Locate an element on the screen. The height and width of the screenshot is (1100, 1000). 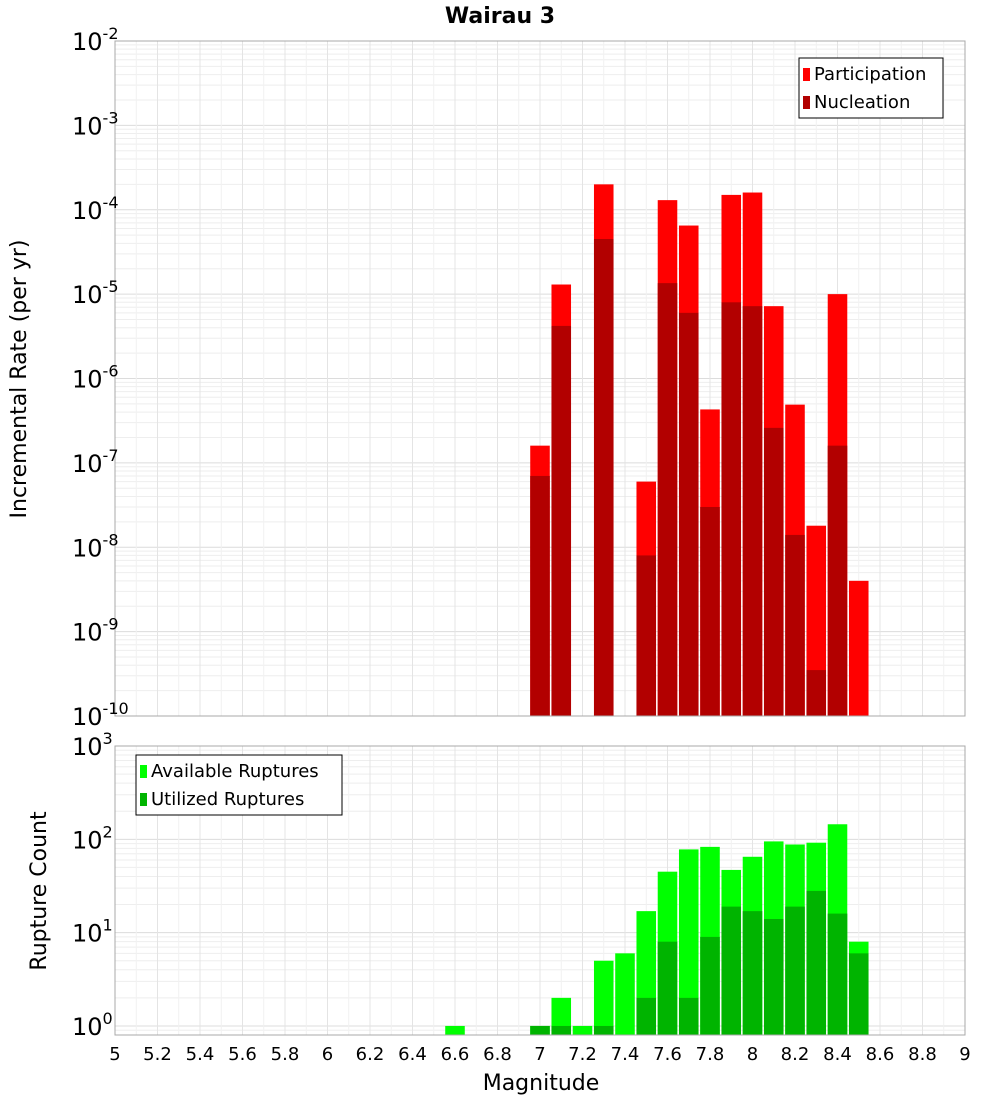
y-tick-label: 10⁻⁵ is located at coordinates (95, 293).